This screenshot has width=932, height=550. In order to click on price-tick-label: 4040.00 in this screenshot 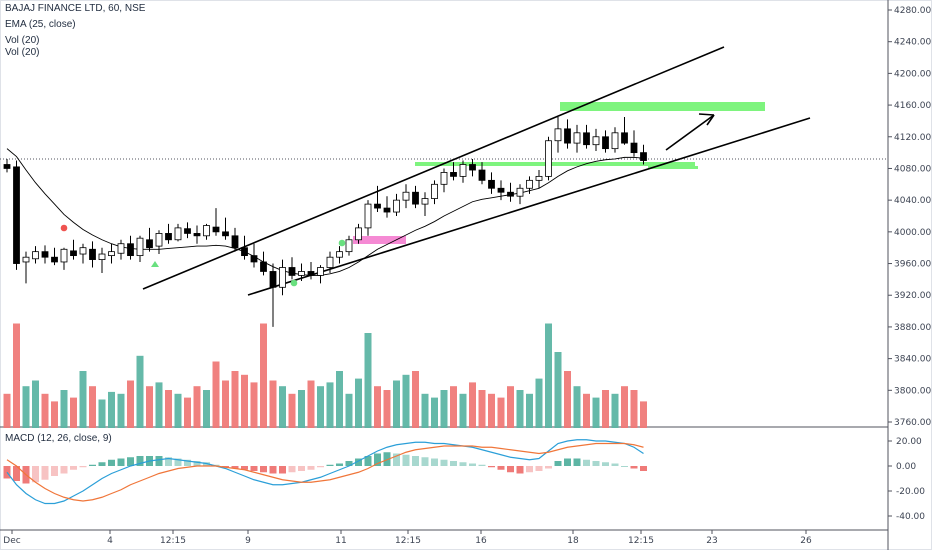, I will do `click(912, 201)`.